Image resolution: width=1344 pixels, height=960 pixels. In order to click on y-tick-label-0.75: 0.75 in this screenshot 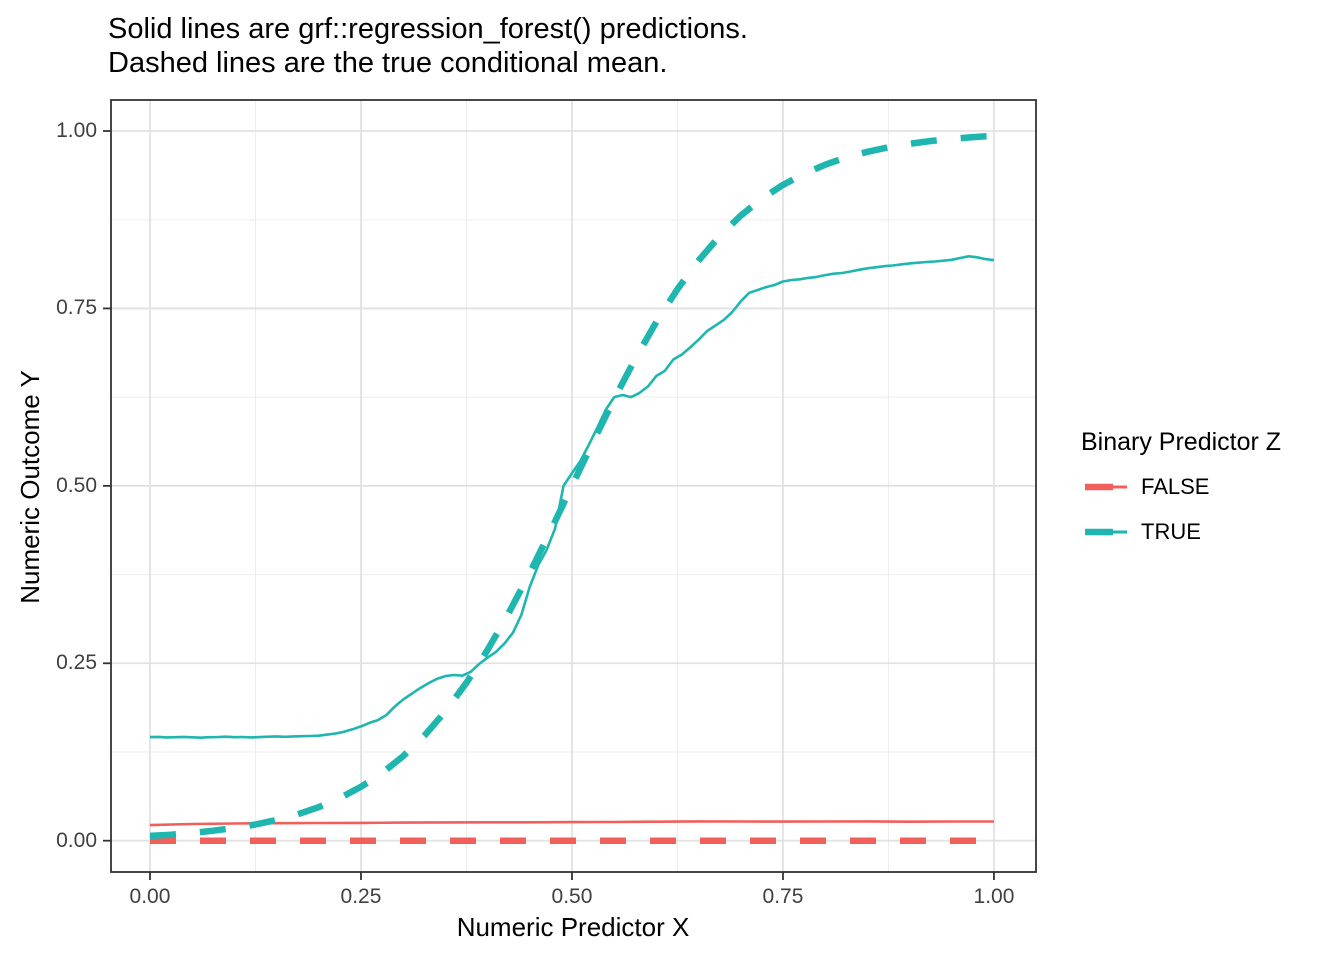, I will do `click(76, 308)`.